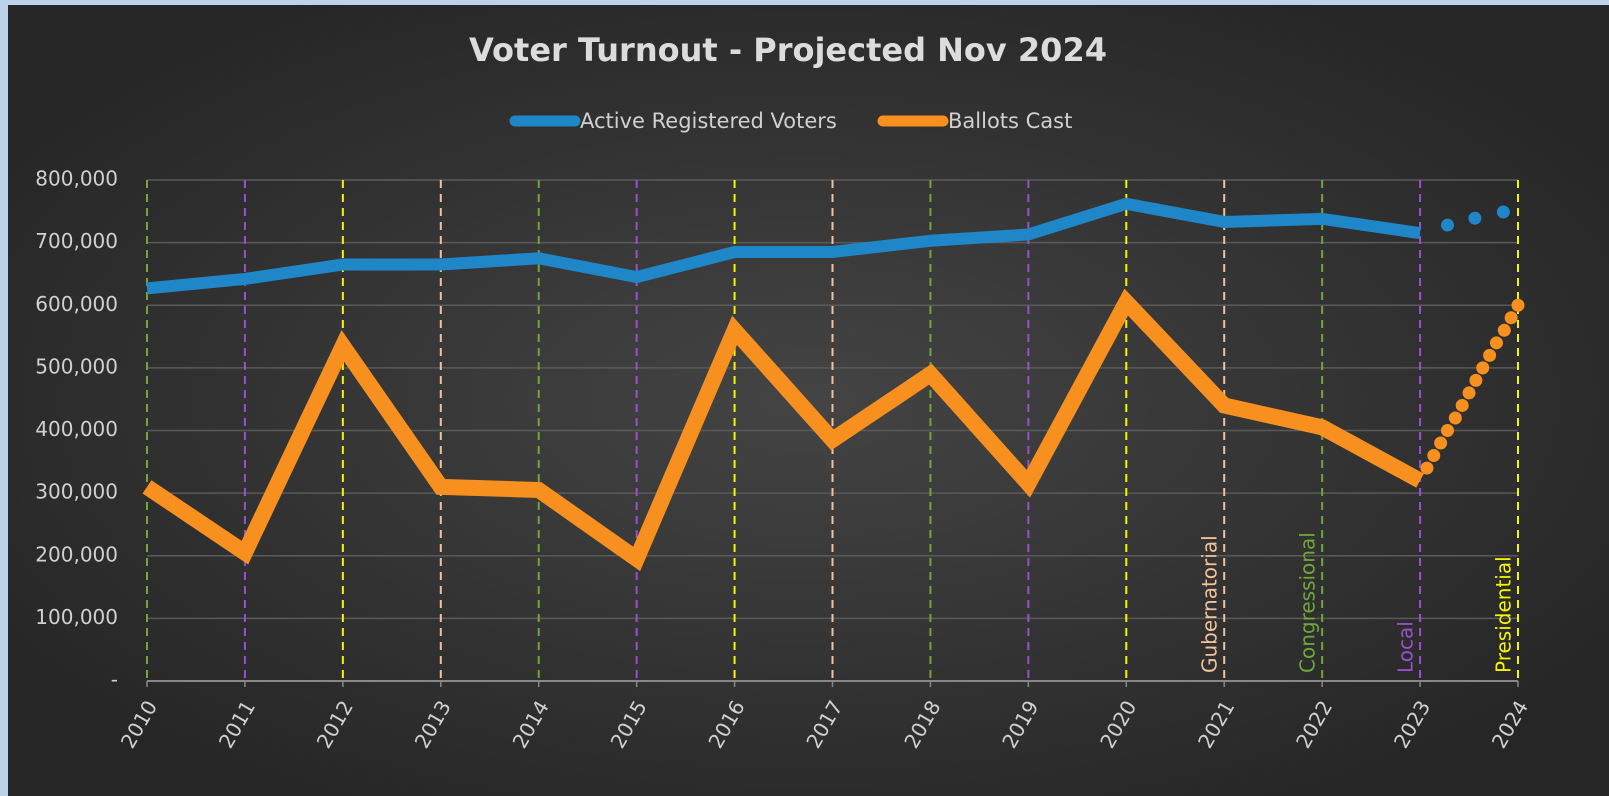  What do you see at coordinates (76, 241) in the screenshot?
I see `y-tick-label: 700,000` at bounding box center [76, 241].